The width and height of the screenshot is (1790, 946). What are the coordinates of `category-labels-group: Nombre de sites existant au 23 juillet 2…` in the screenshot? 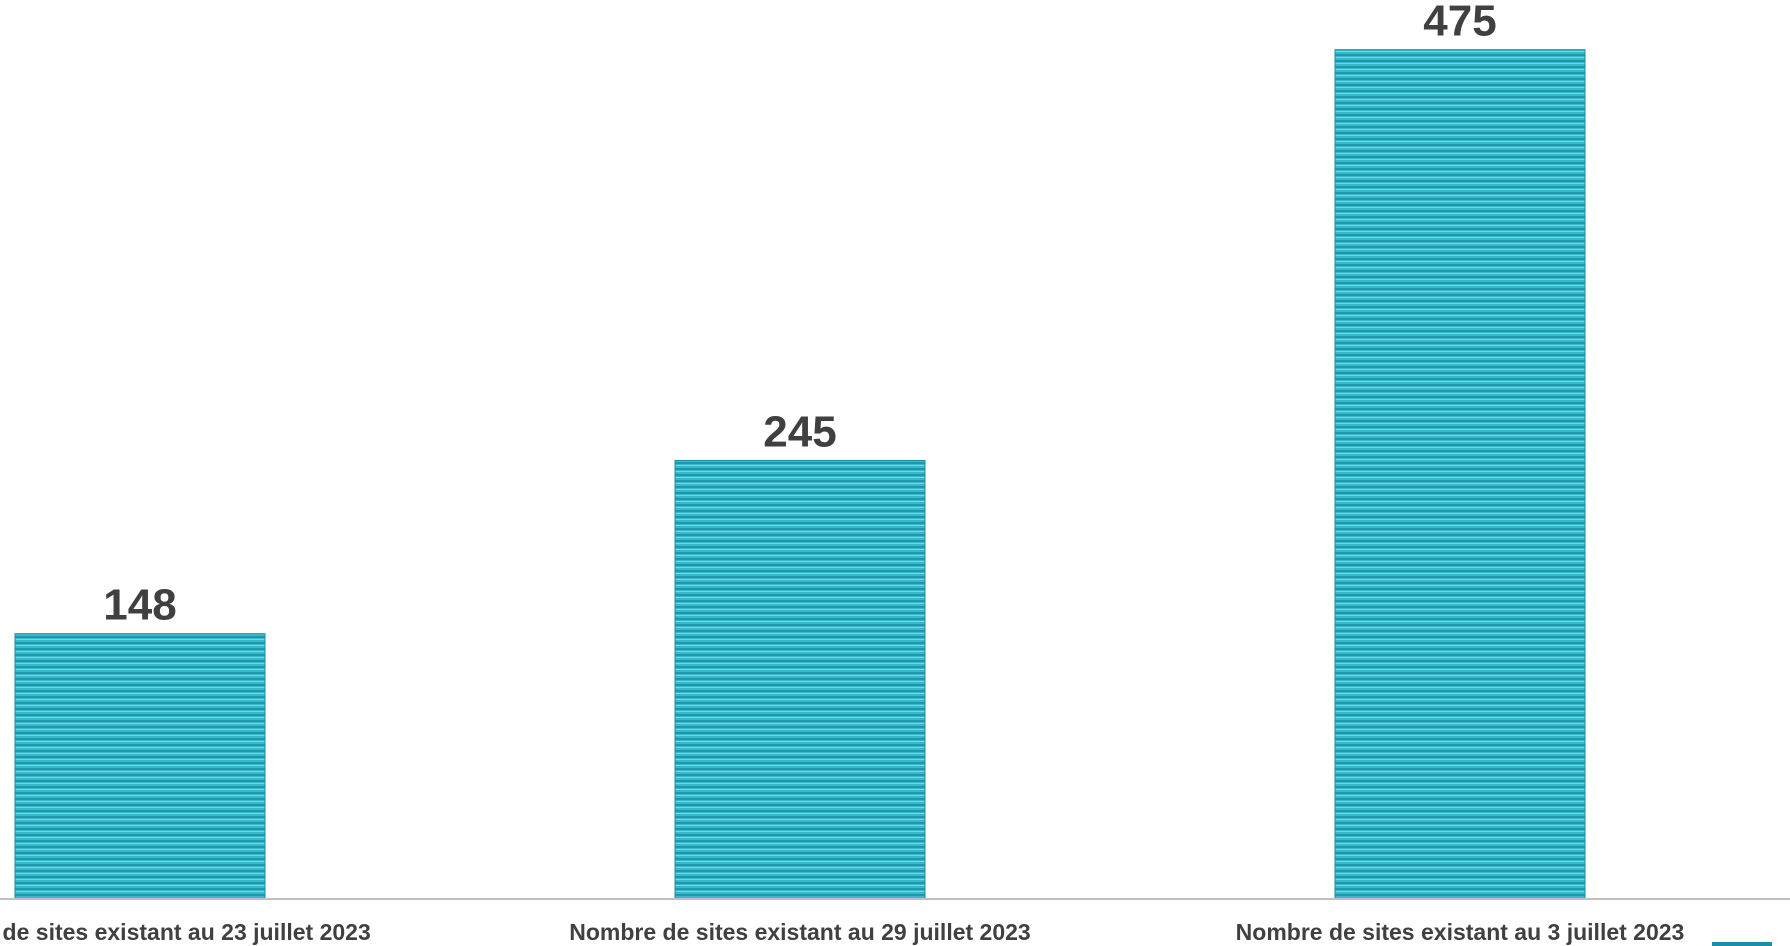 It's located at (842, 932).